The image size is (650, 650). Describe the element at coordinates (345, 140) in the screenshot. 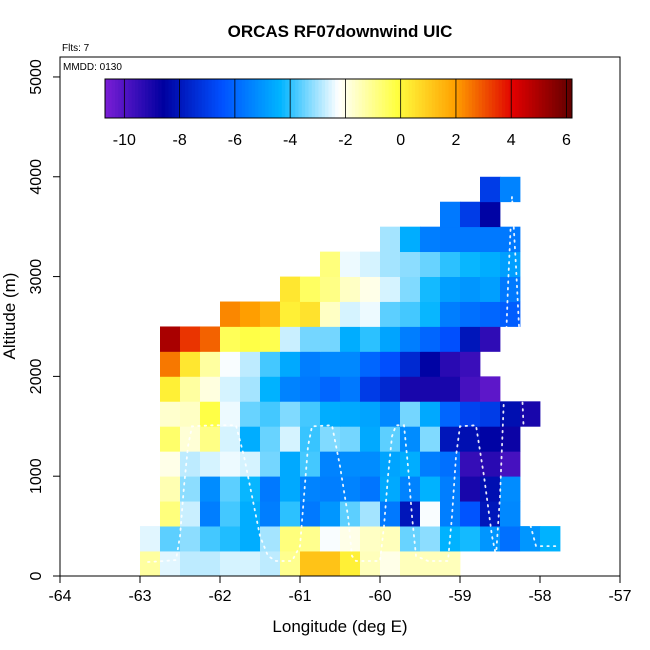

I see `colorbar-tick-label: -2` at that location.